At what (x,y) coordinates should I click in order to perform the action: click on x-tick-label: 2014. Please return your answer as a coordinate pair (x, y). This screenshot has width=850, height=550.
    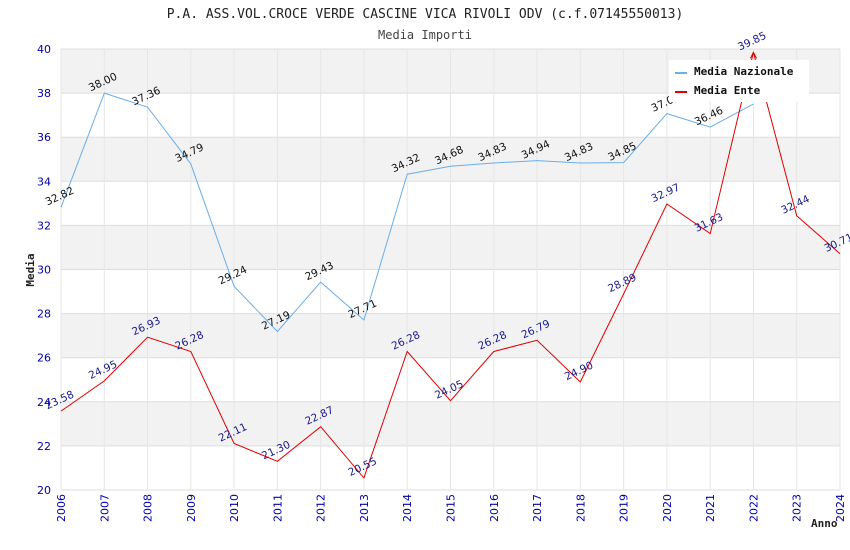
    Looking at the image, I should click on (407, 508).